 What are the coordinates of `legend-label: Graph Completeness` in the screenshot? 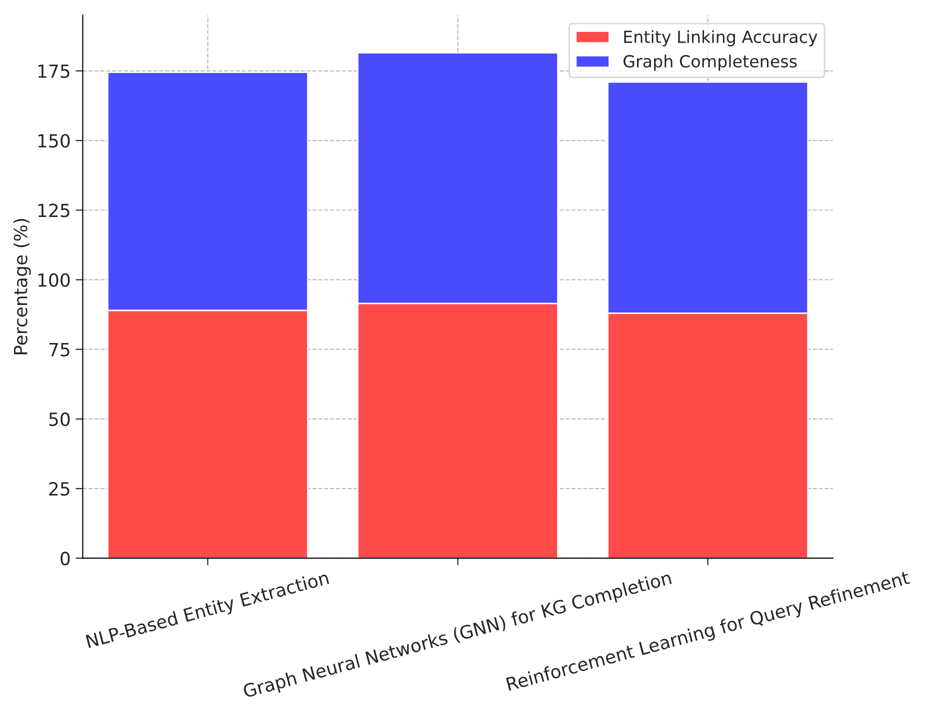 It's located at (710, 62).